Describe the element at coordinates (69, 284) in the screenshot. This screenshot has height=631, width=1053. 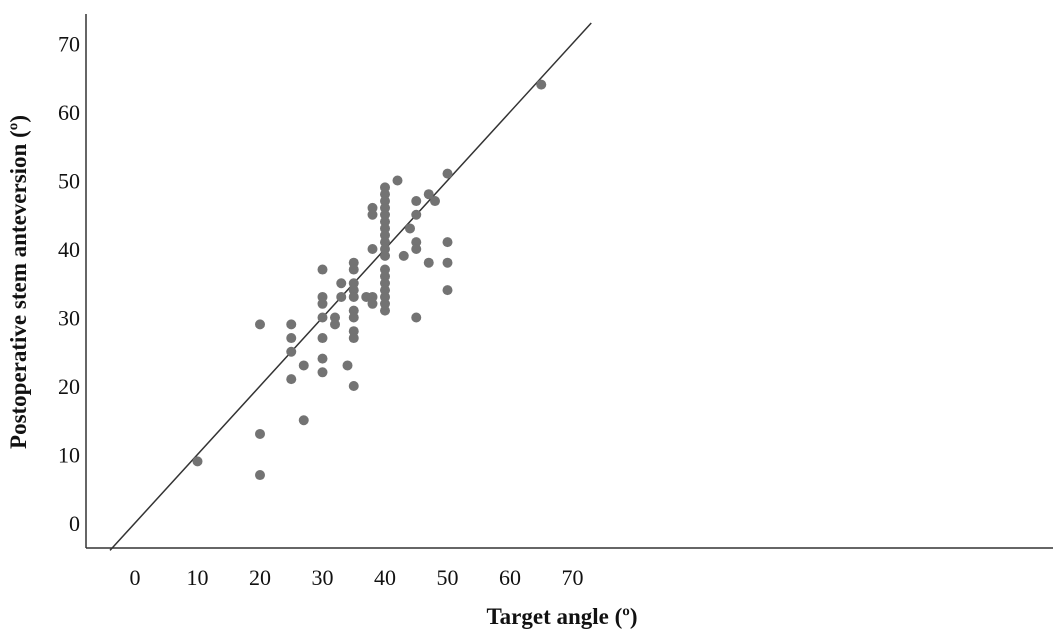
I see `y-tick-labels: 0 10 20 30 40 50 60 70` at that location.